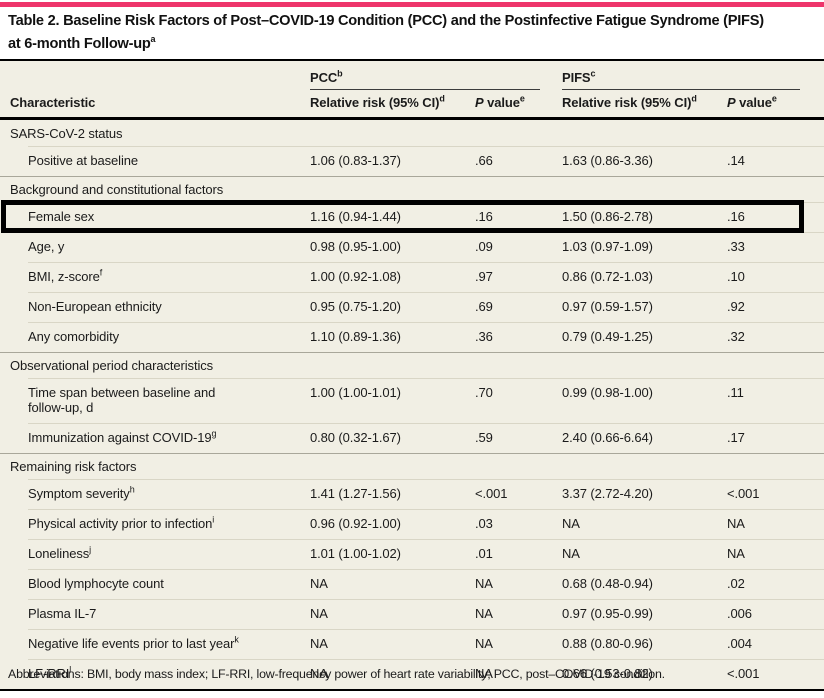  Describe the element at coordinates (736, 306) in the screenshot. I see `cell-pifs-p-value: .92` at that location.